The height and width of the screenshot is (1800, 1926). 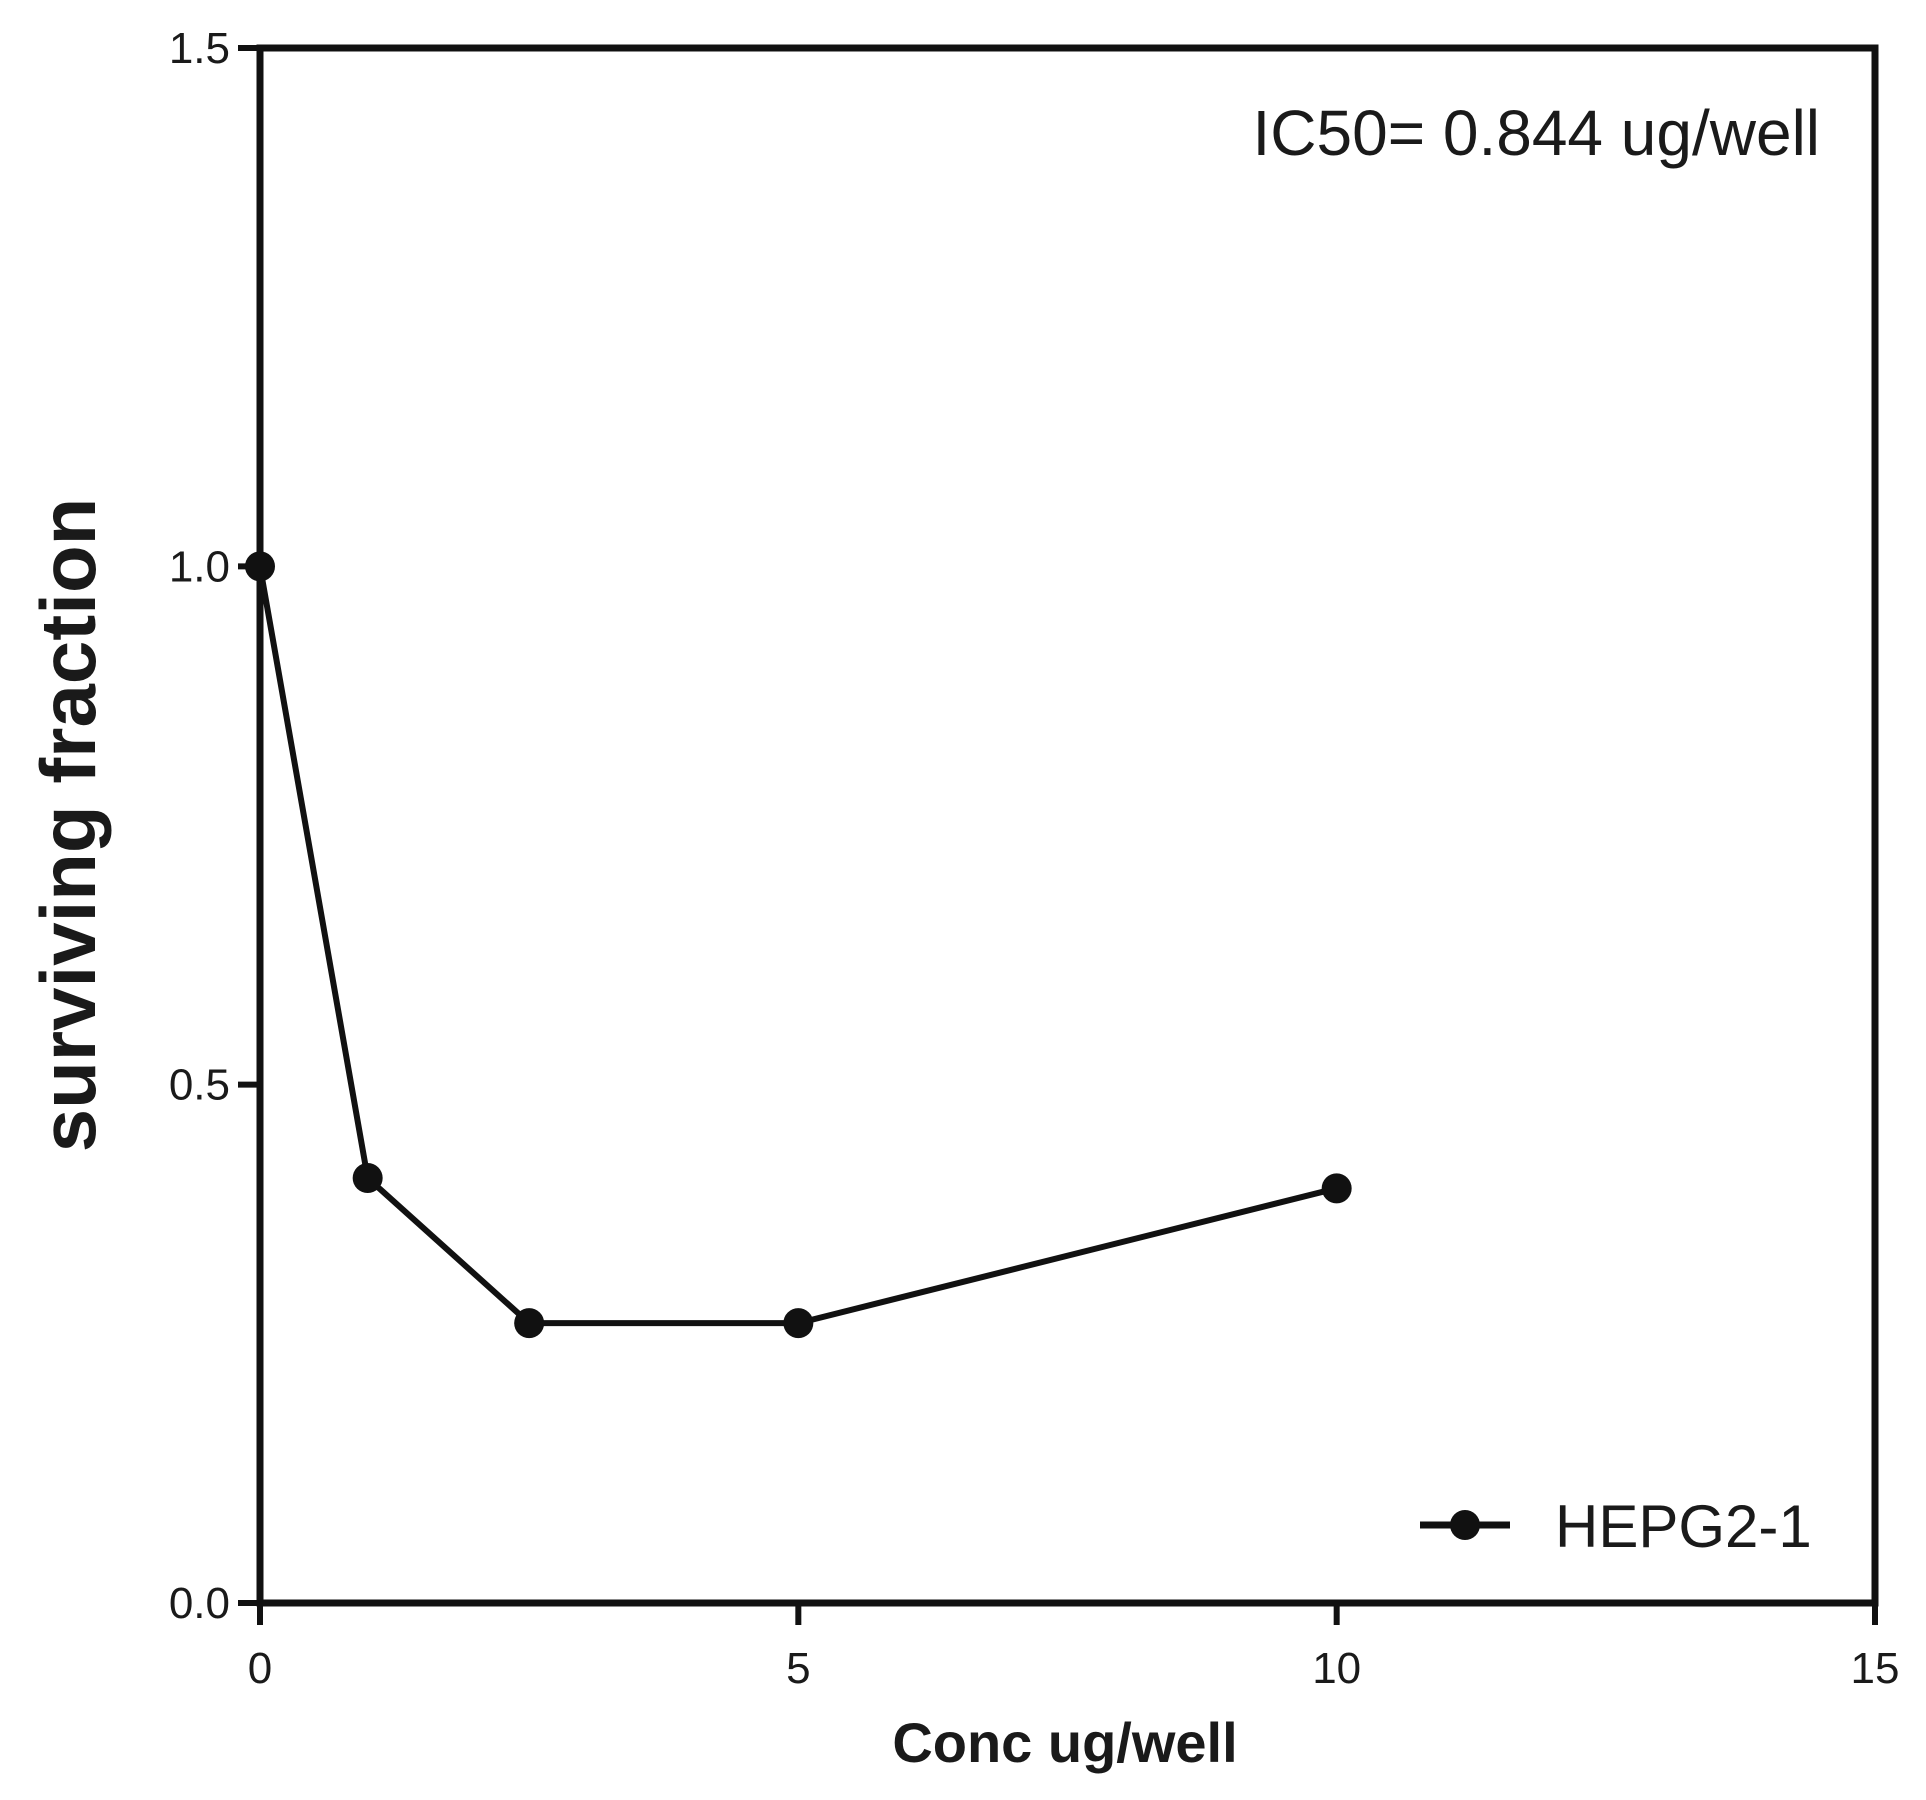 What do you see at coordinates (260, 1668) in the screenshot?
I see `x-tick-label: 0` at bounding box center [260, 1668].